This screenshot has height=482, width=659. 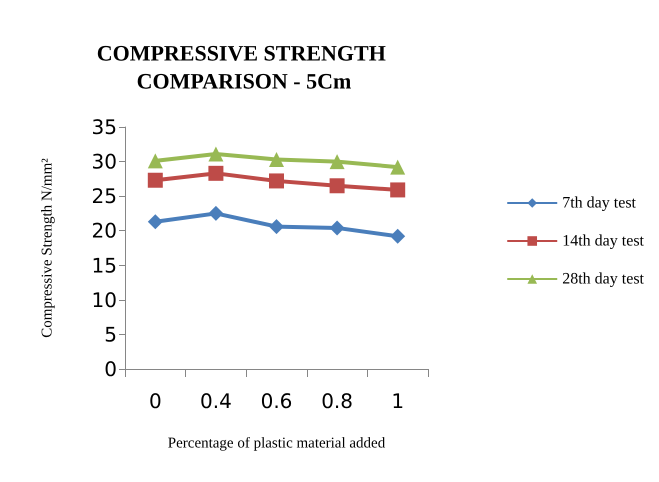 What do you see at coordinates (110, 369) in the screenshot?
I see `y-tick-label: 0` at bounding box center [110, 369].